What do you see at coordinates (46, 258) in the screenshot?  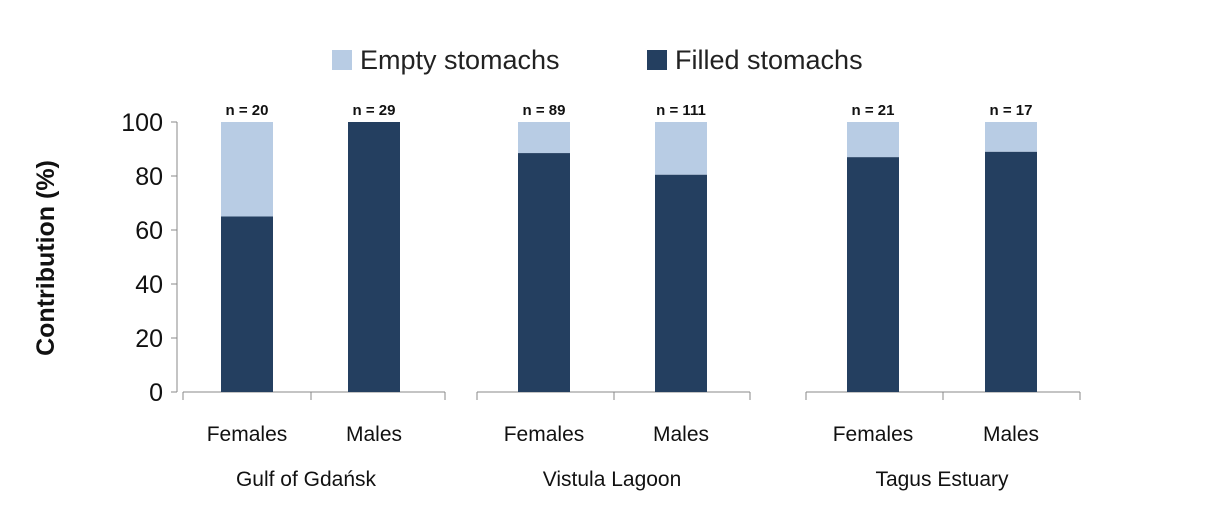 I see `y-axis-label: Contribution (%)` at bounding box center [46, 258].